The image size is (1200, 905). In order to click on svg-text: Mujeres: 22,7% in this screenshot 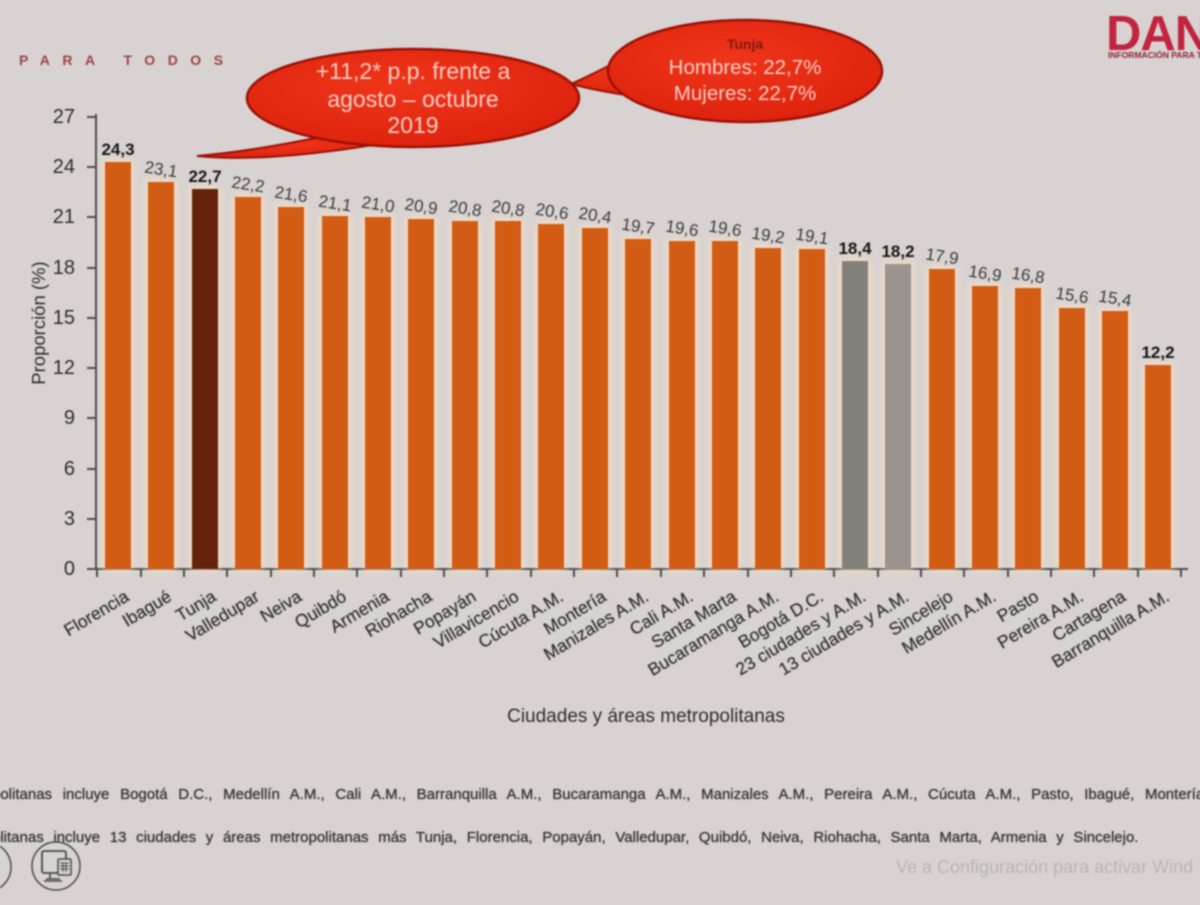, I will do `click(745, 93)`.